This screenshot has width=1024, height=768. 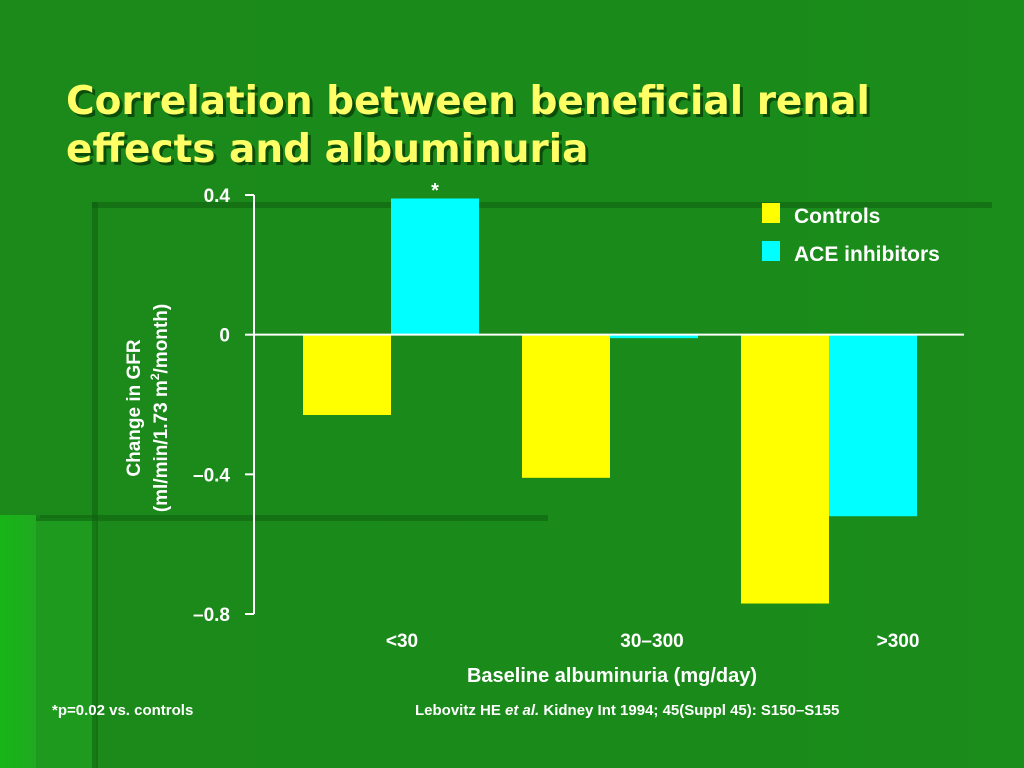 What do you see at coordinates (211, 475) in the screenshot?
I see `y-tick-label: –0.4` at bounding box center [211, 475].